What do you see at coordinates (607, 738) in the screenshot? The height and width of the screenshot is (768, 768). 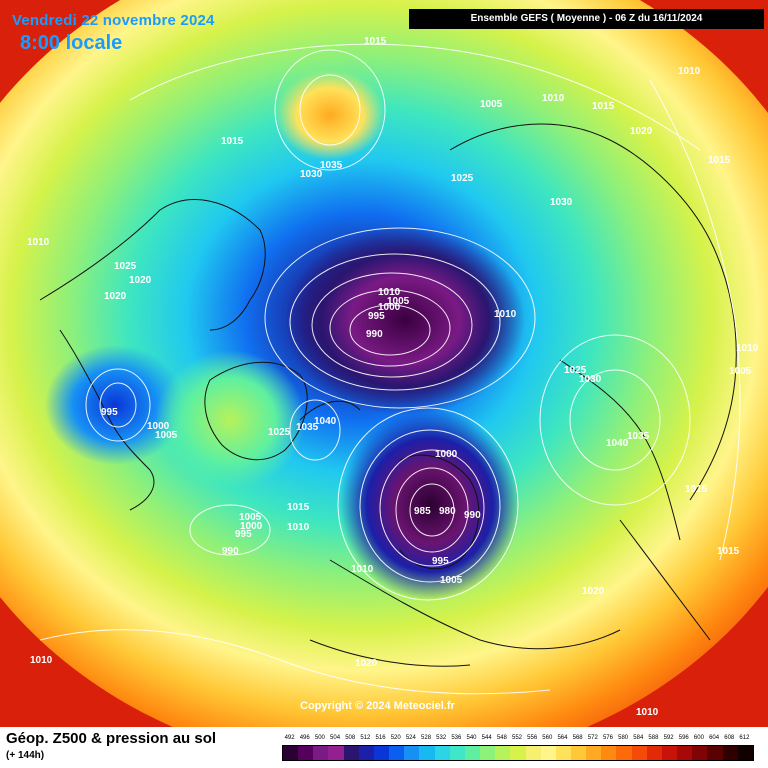 I see `legend-tick-label: 576` at bounding box center [607, 738].